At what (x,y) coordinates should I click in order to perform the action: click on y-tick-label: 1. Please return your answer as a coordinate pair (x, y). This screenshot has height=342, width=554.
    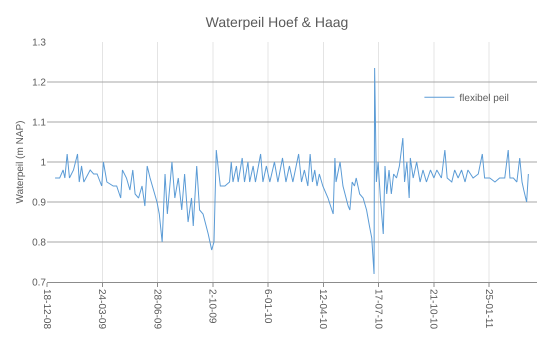
    Looking at the image, I should click on (43, 163).